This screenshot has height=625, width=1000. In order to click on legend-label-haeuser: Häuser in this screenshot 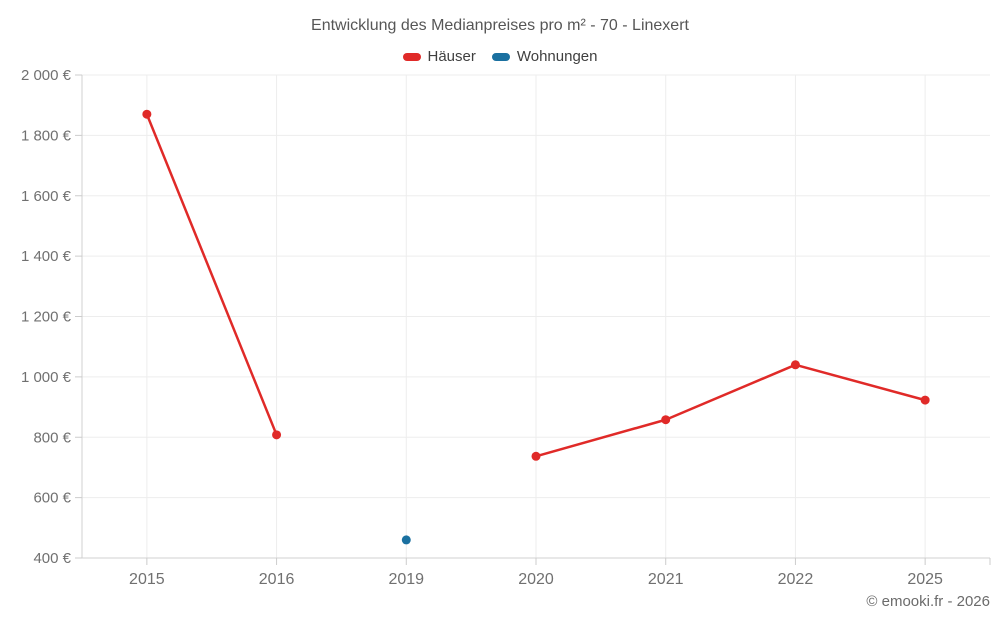, I will do `click(451, 56)`.